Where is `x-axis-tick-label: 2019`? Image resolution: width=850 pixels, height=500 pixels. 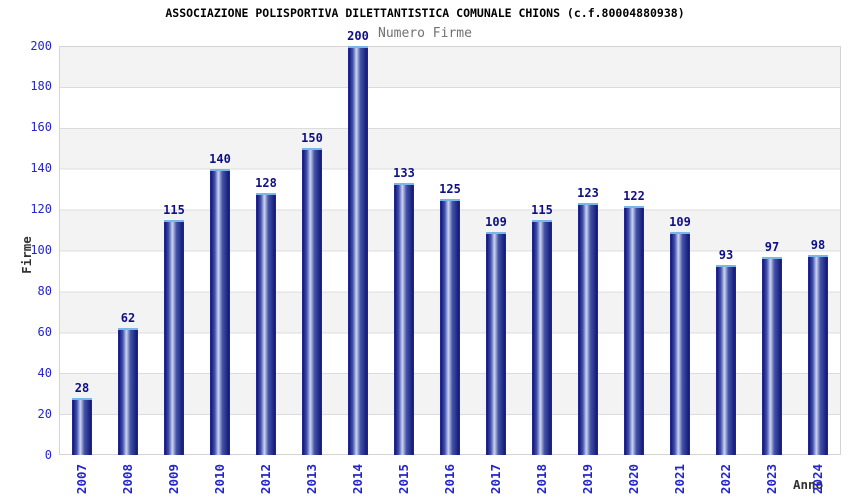 x-axis-tick-label: 2019 is located at coordinates (587, 479).